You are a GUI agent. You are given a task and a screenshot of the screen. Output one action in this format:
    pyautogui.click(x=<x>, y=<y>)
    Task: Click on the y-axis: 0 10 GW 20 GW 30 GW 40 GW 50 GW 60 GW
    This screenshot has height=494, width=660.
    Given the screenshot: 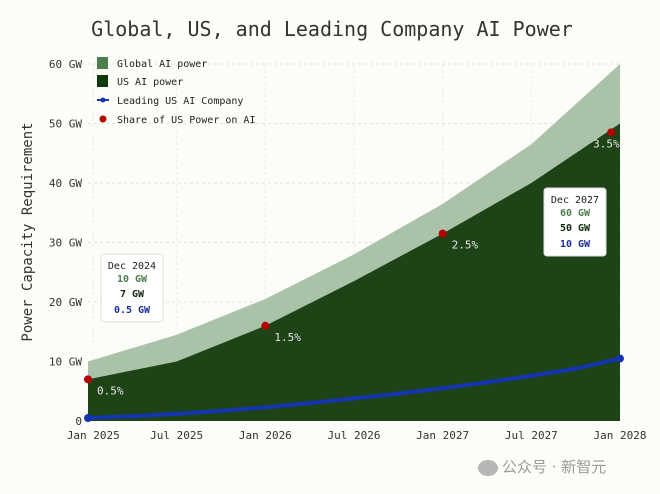 What is the action you would take?
    pyautogui.click(x=65, y=243)
    